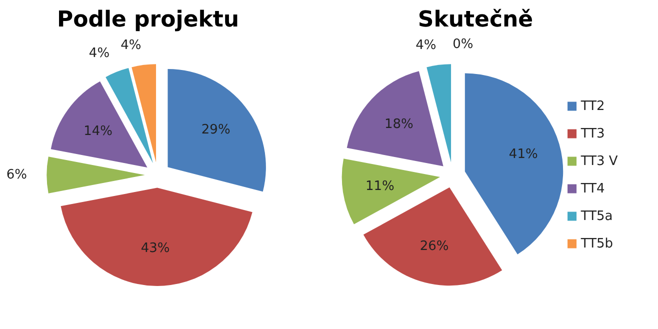 This screenshot has height=329, width=658. I want to click on chart-title: Podle projektu, so click(148, 20).